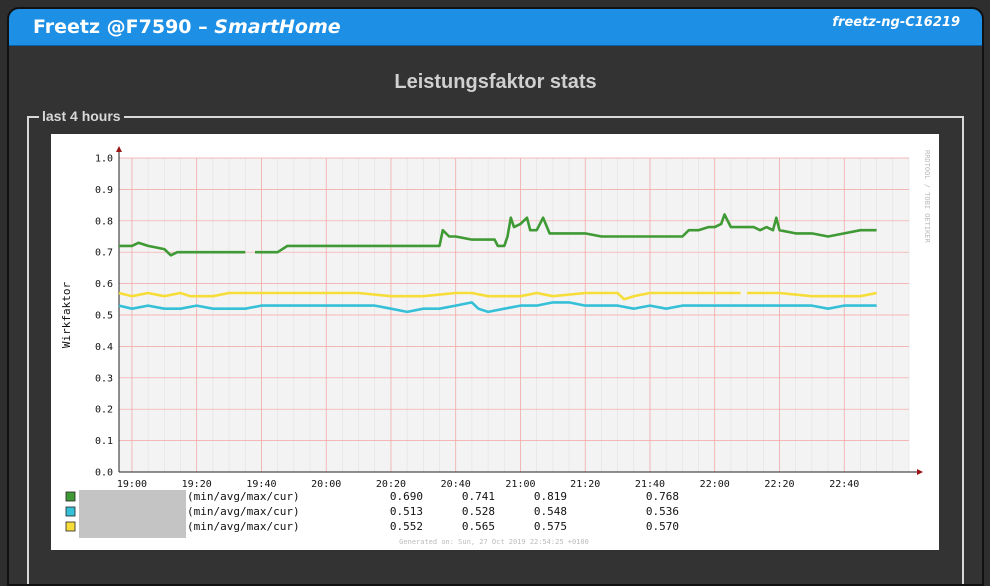 This screenshot has width=990, height=586. What do you see at coordinates (927, 197) in the screenshot?
I see `rrdtool-watermark: RRDTOOL / TOBI OETIKER` at bounding box center [927, 197].